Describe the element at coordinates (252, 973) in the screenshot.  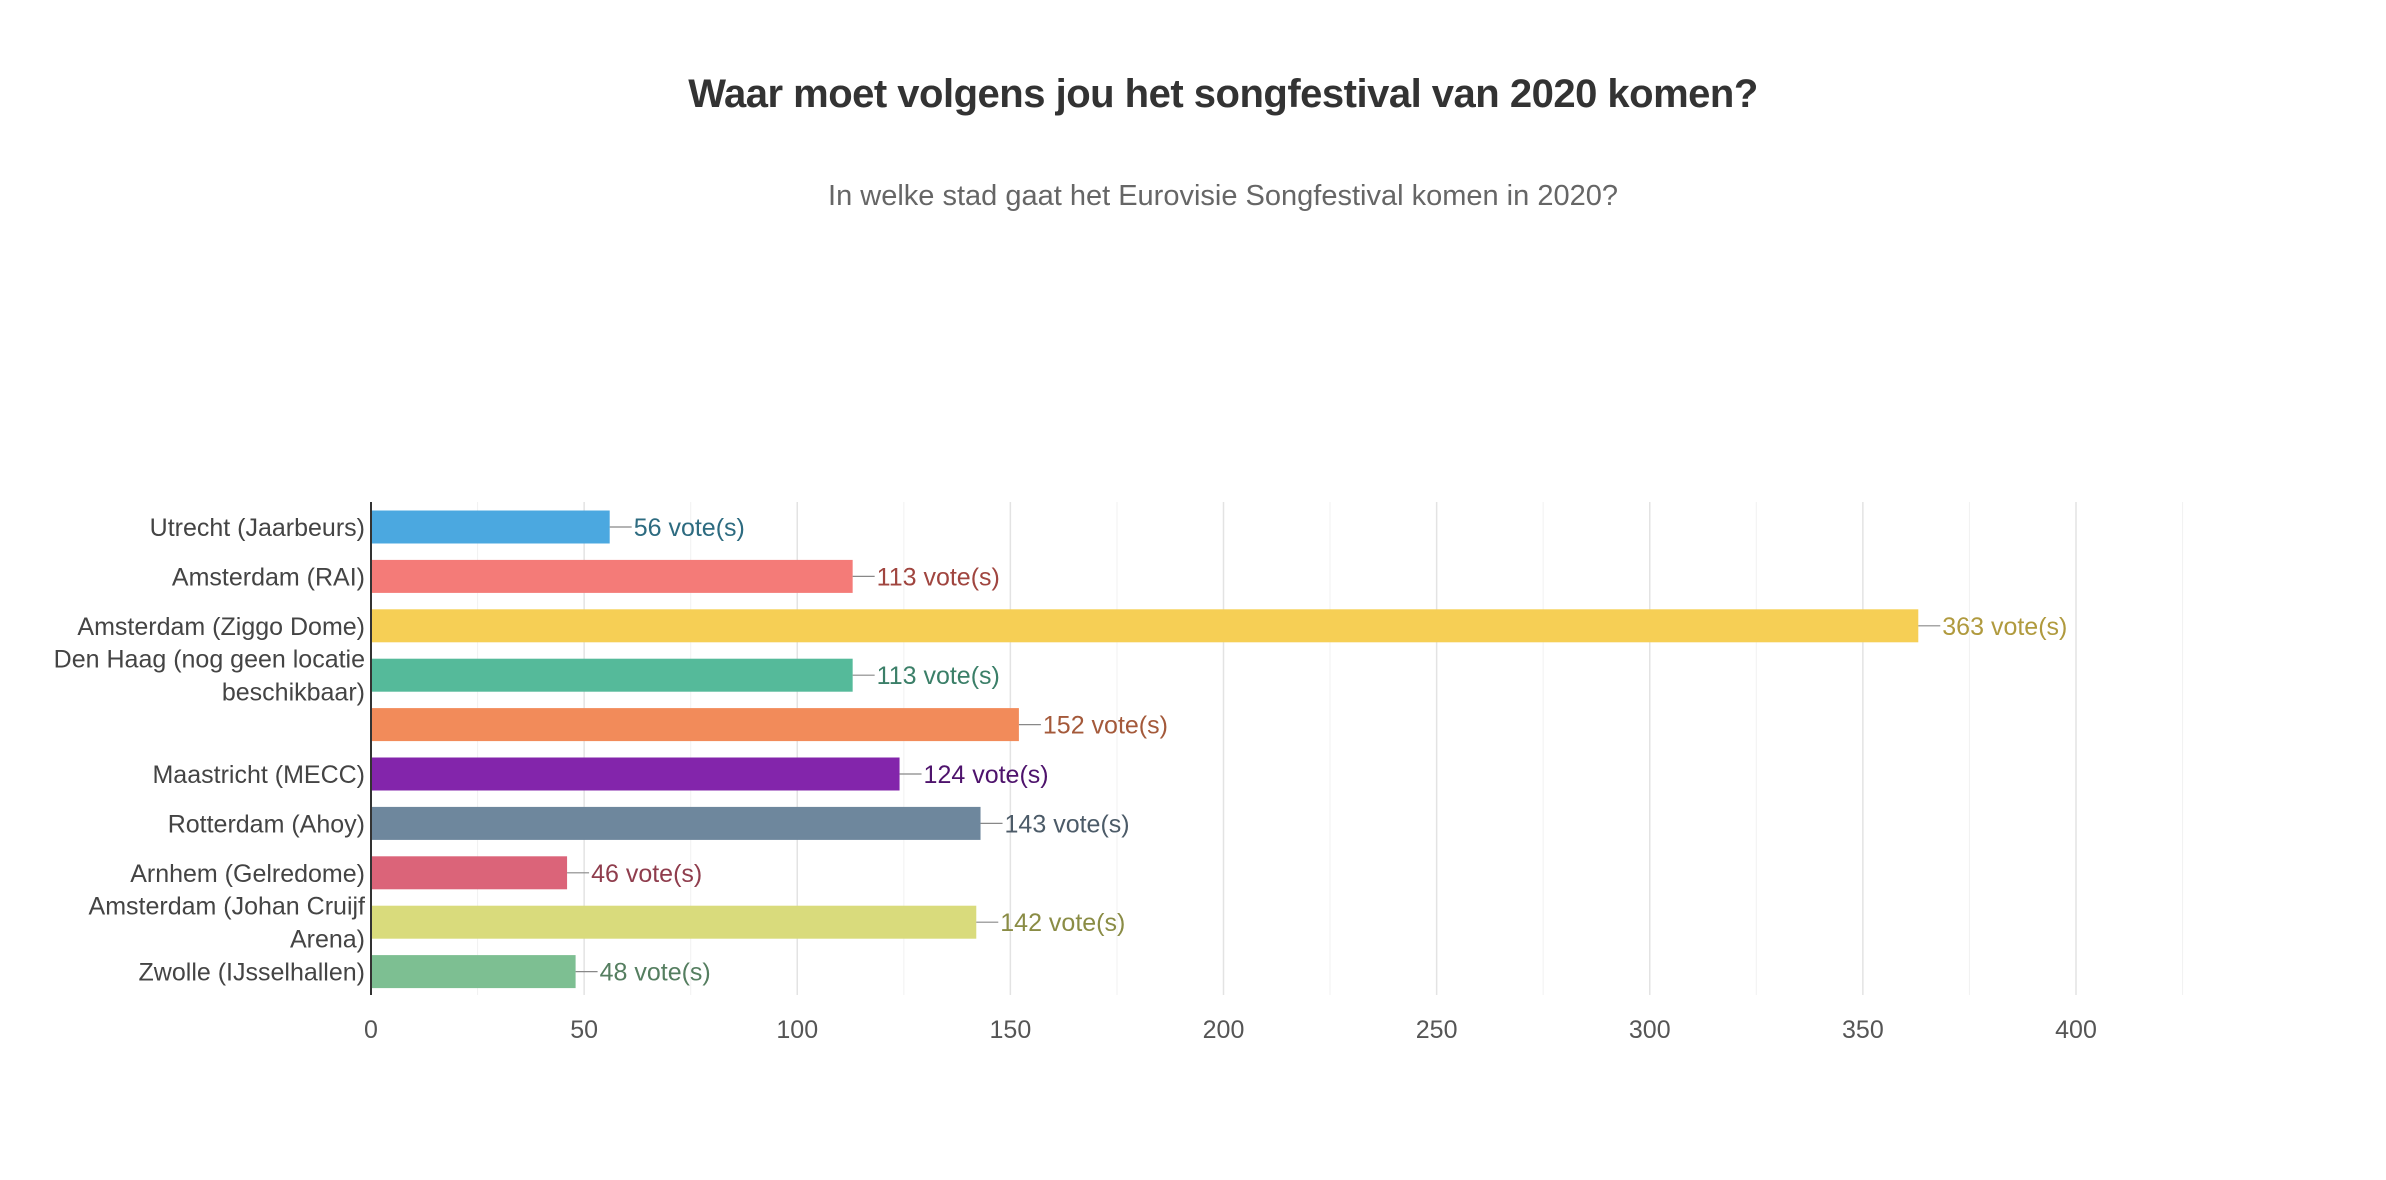
I see `category-label: Zwolle (IJsselhallen)` at that location.